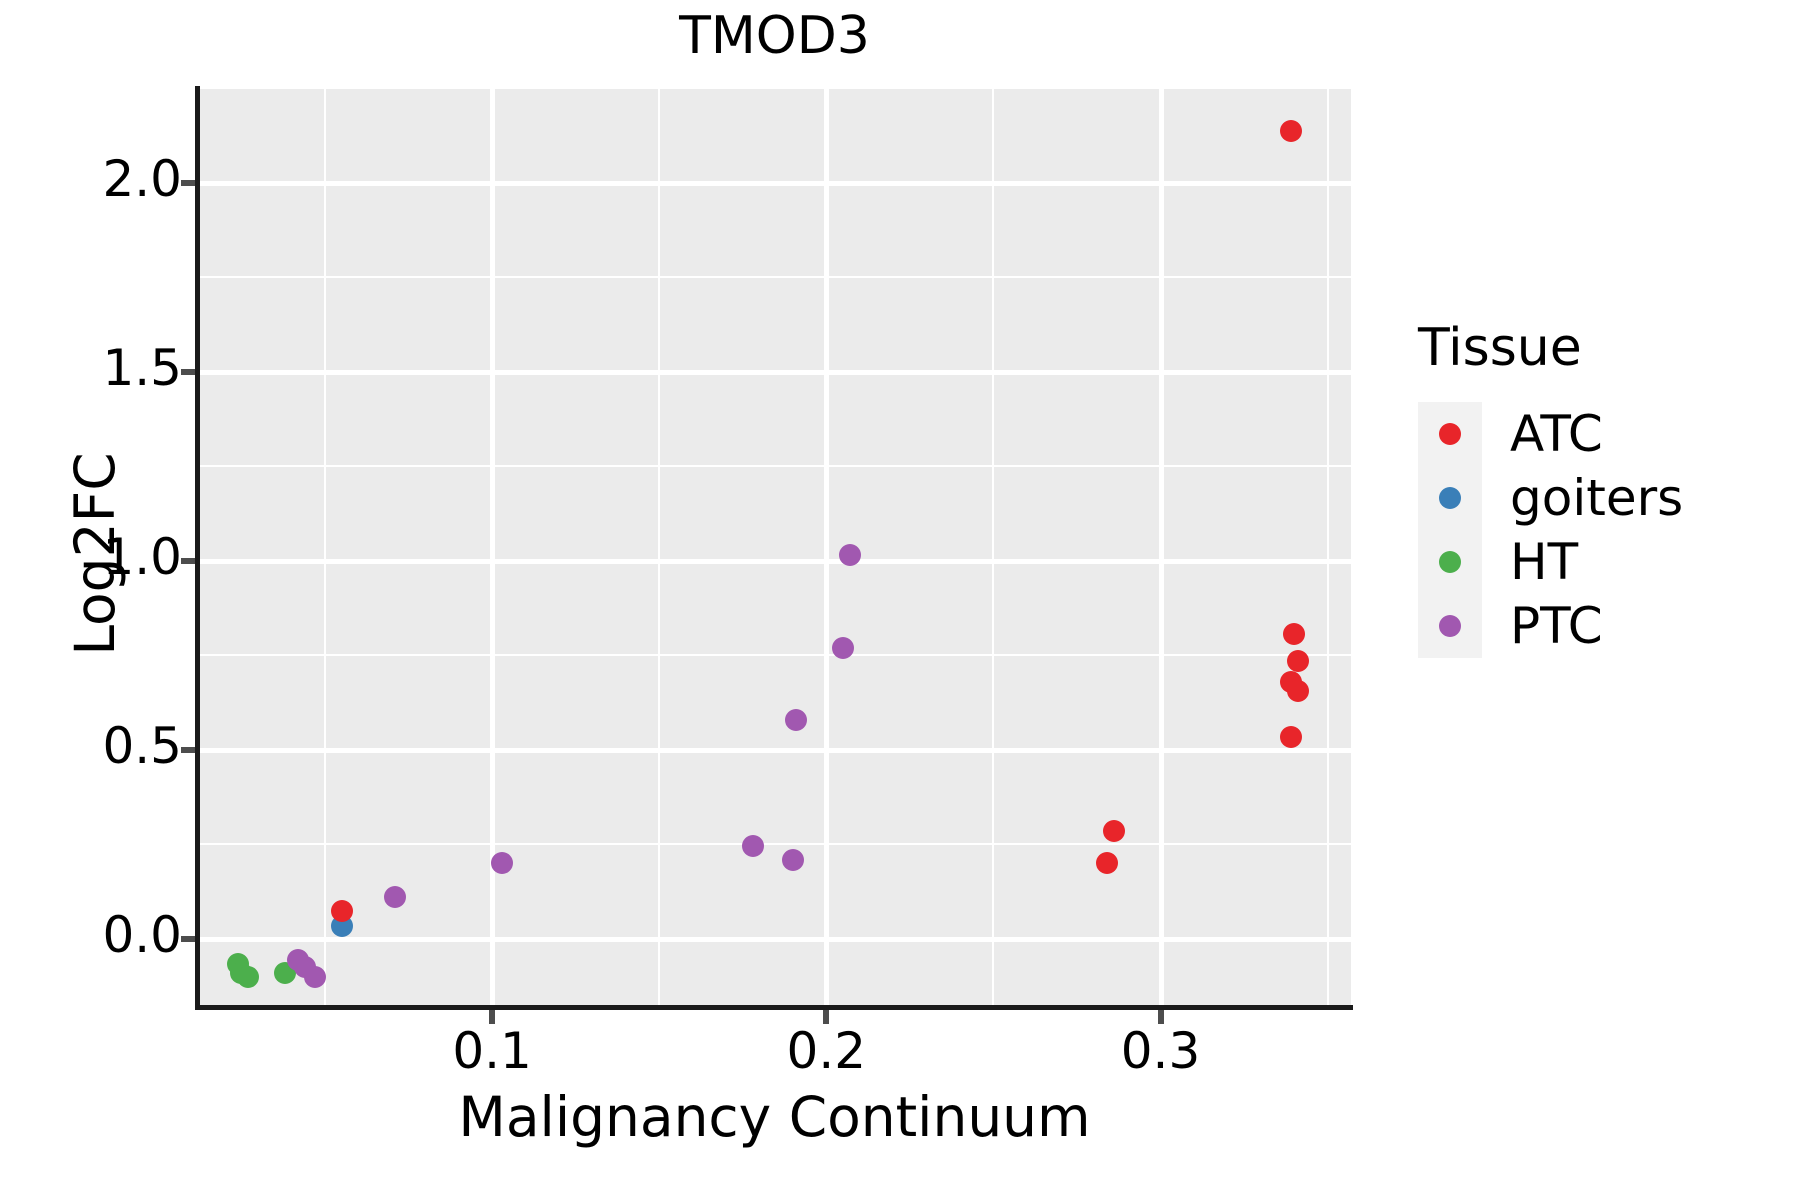 The width and height of the screenshot is (1800, 1200). What do you see at coordinates (492, 1051) in the screenshot?
I see `x-axis-tick-label: 0.1` at bounding box center [492, 1051].